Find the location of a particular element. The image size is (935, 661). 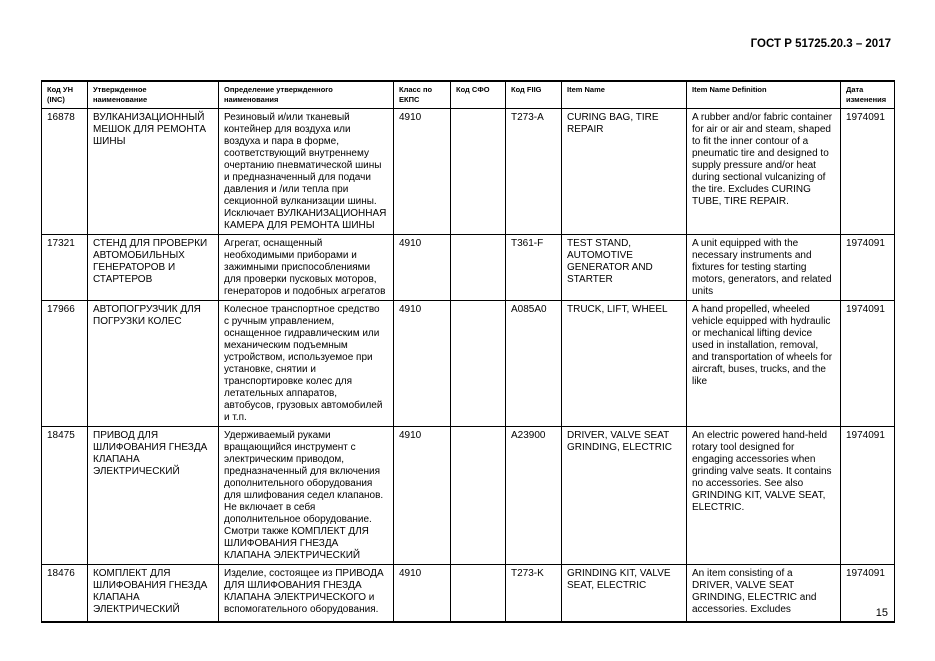

cell-inc-code: 18475 is located at coordinates (64, 495).